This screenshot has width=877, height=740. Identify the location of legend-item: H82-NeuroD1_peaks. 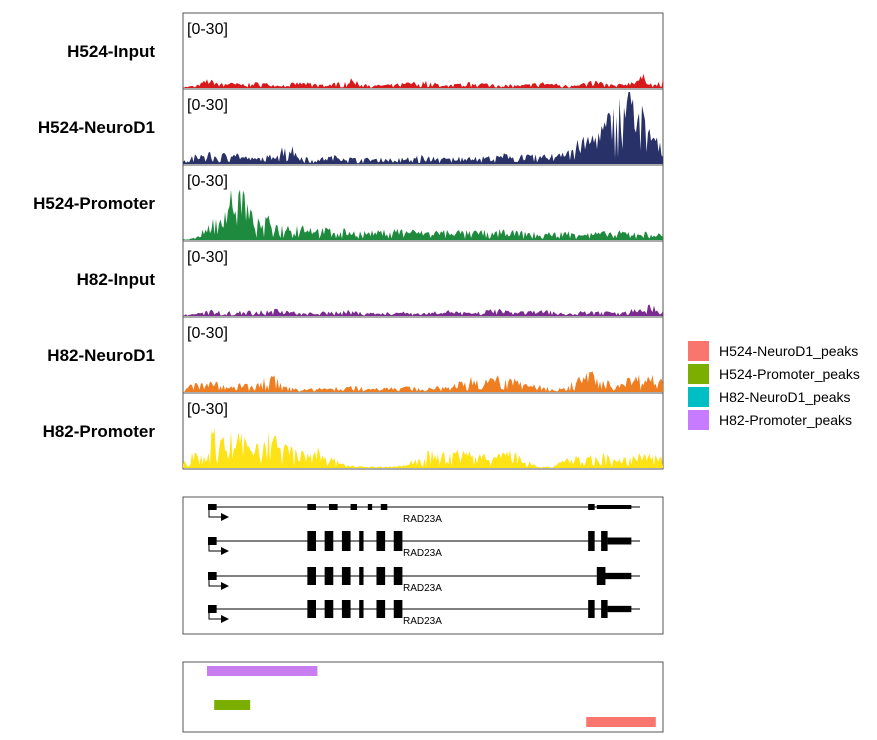
(769, 397).